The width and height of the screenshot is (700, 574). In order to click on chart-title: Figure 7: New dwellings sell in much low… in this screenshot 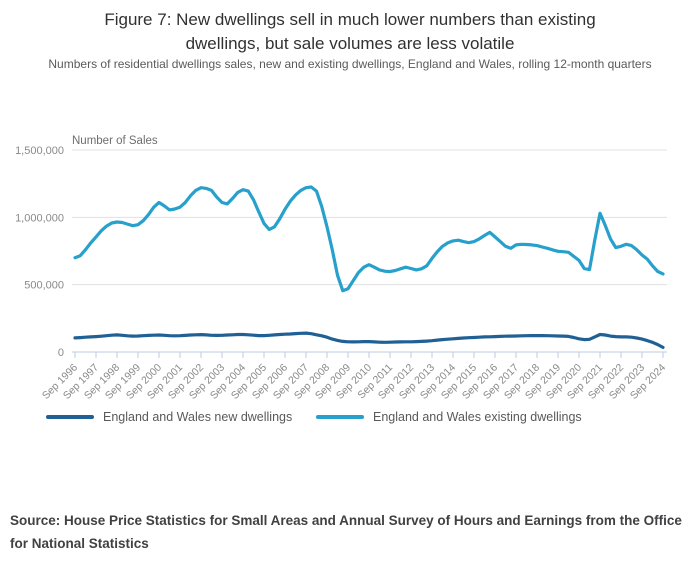, I will do `click(350, 31)`.